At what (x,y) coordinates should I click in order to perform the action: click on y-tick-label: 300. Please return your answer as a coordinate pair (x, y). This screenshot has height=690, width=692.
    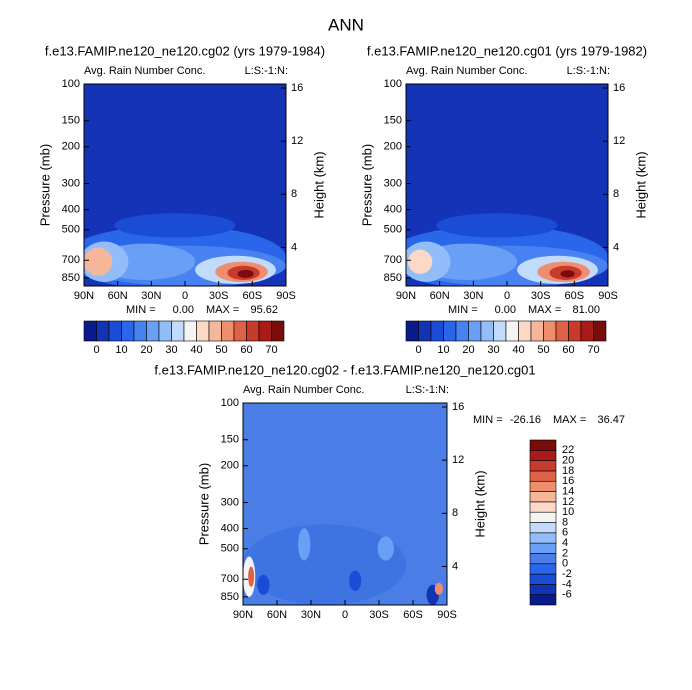
    Looking at the image, I should click on (230, 502).